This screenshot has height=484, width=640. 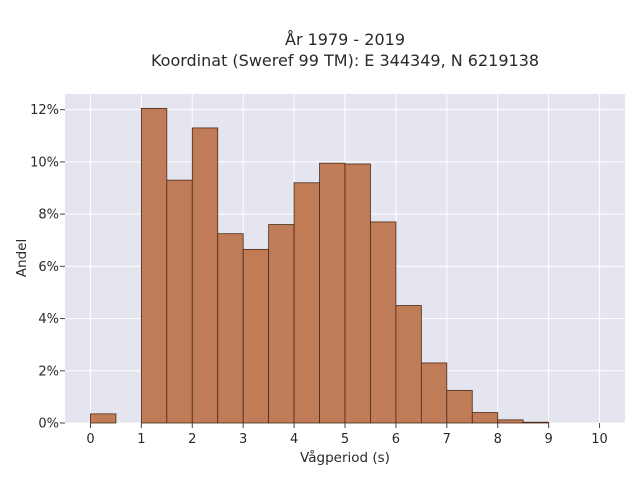 I want to click on x-tick-label: 5, so click(x=345, y=439).